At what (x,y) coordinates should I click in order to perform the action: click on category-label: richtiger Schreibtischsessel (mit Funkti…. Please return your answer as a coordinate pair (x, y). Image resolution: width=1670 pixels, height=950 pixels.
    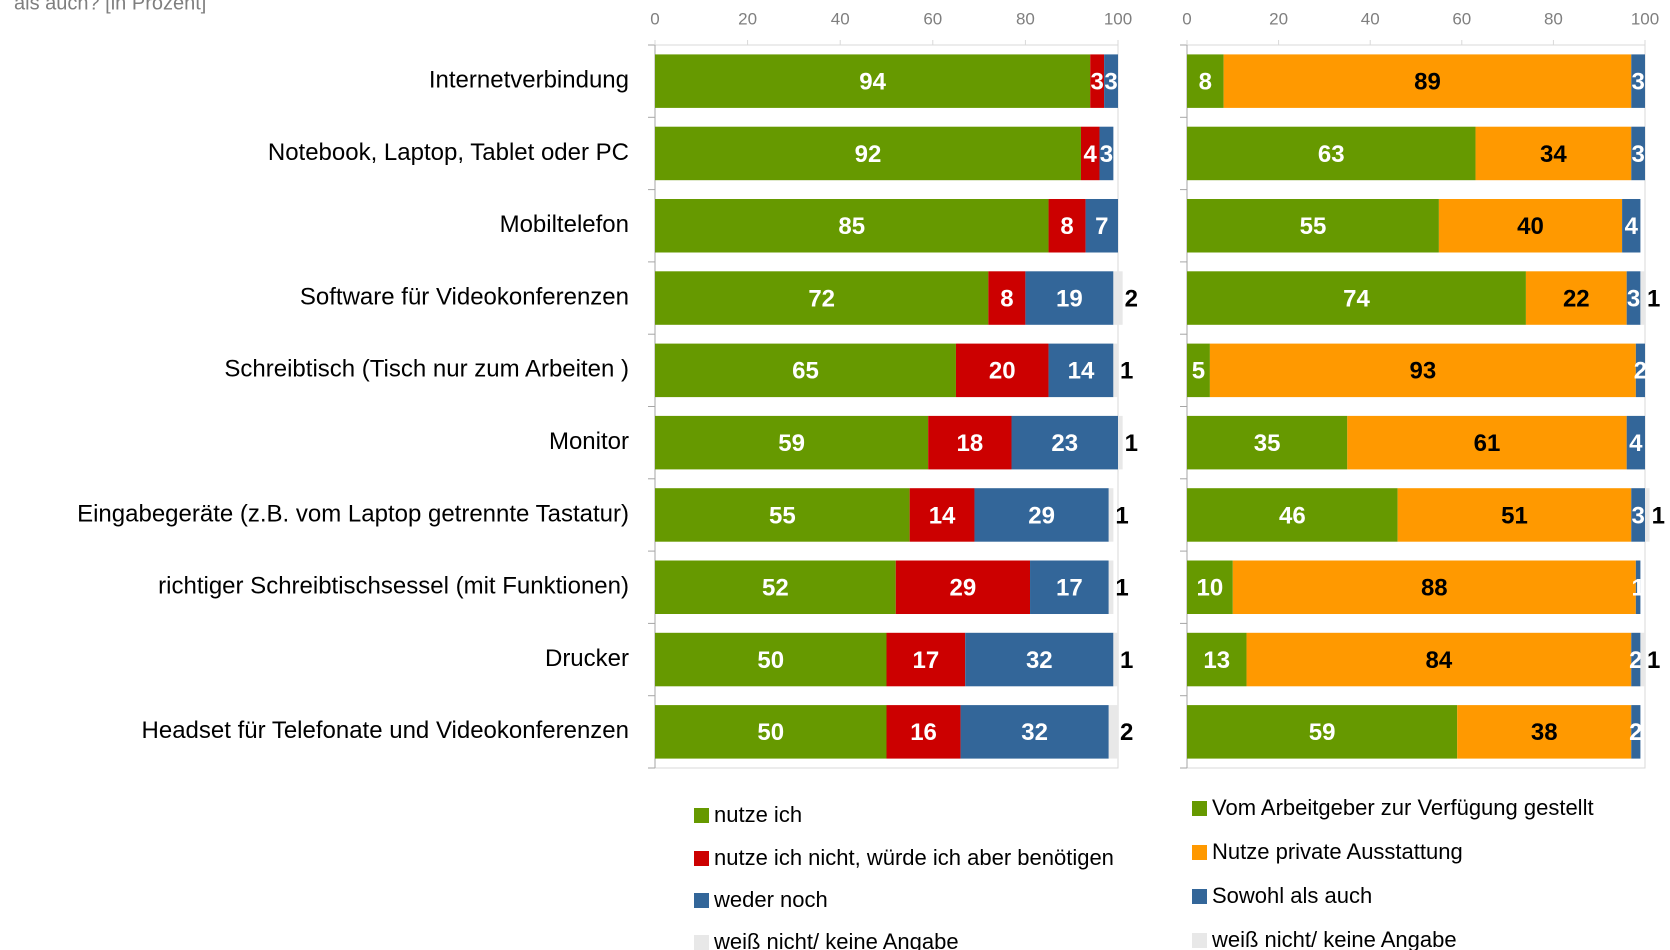
    Looking at the image, I should click on (393, 586).